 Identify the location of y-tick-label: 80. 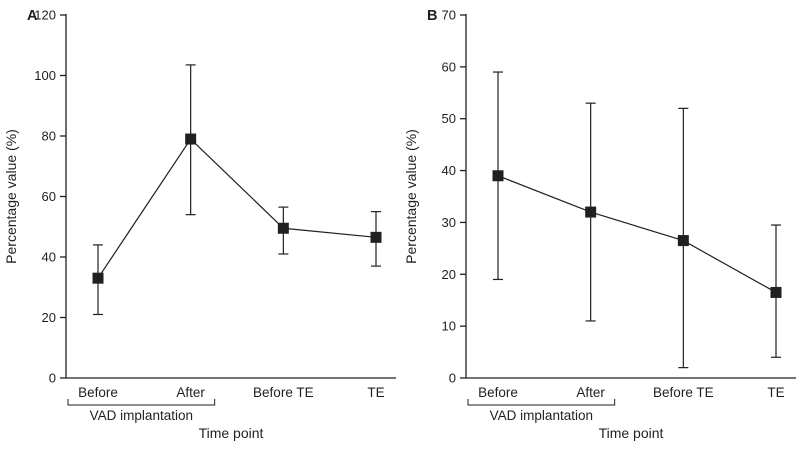
(49, 136).